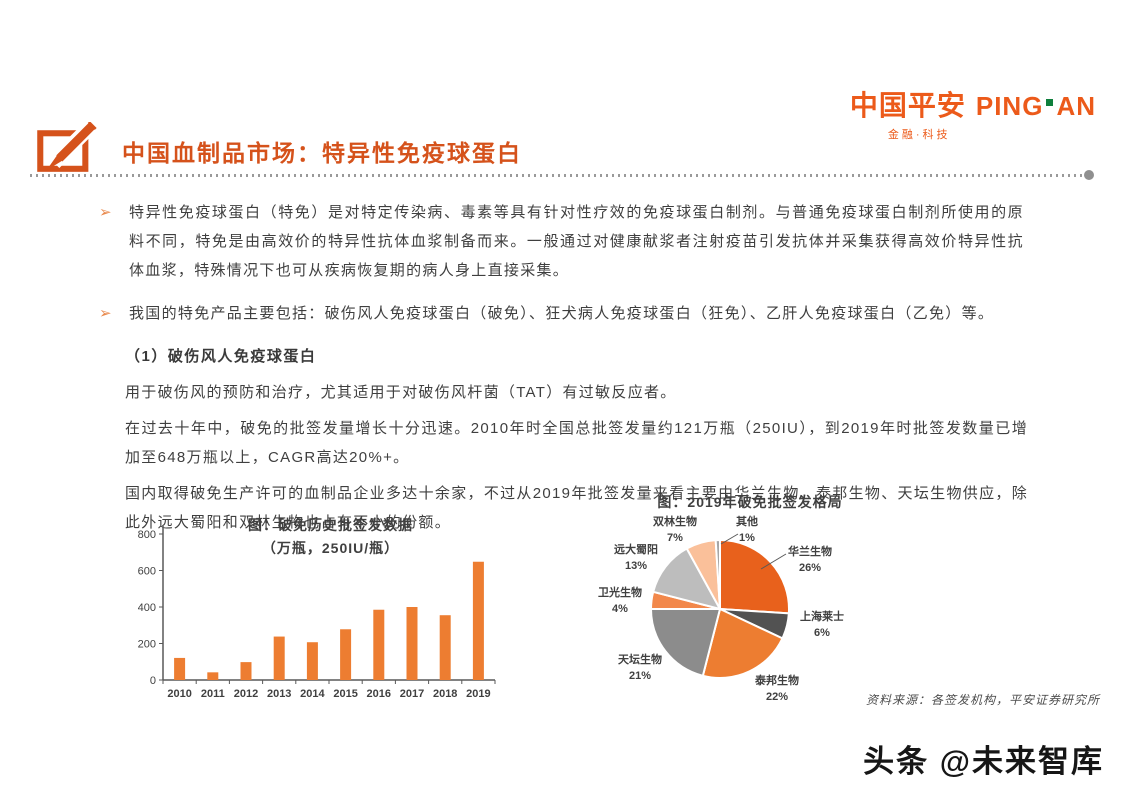  Describe the element at coordinates (750, 502) in the screenshot. I see `pie-chart-title: 图：2019年破免批签发格局` at that location.